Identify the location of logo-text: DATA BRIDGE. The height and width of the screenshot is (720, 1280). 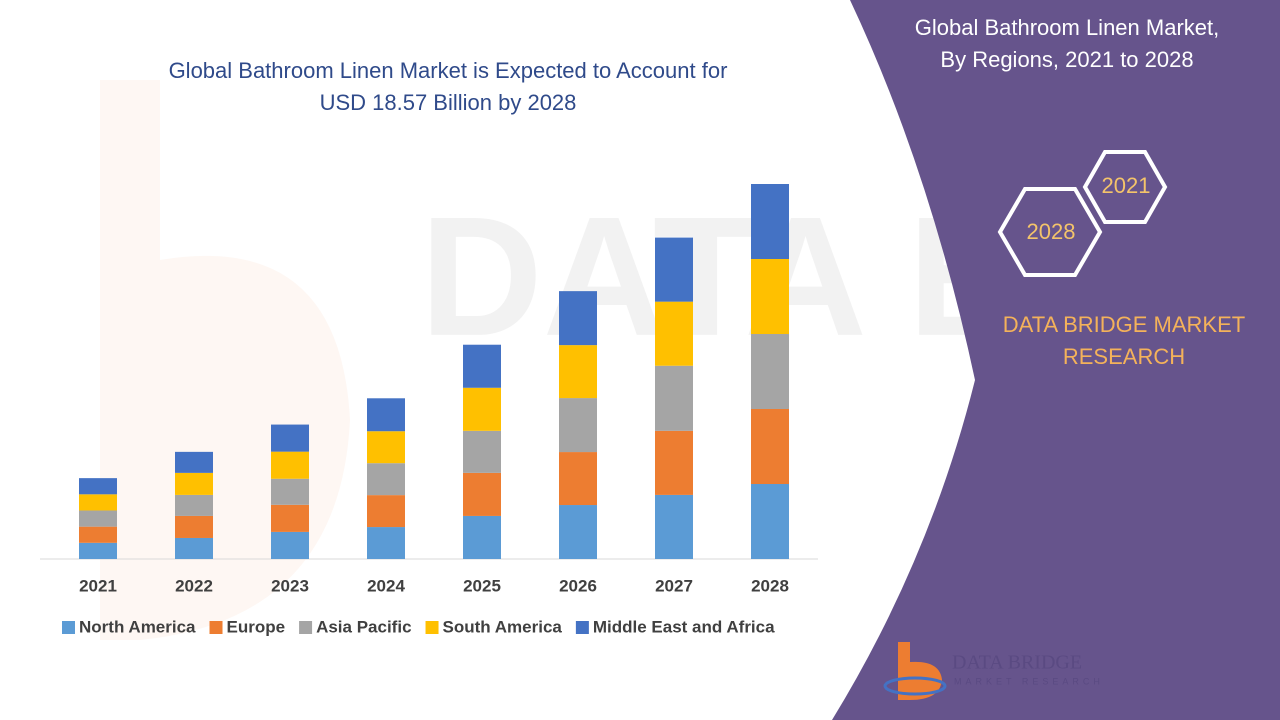
(1017, 663).